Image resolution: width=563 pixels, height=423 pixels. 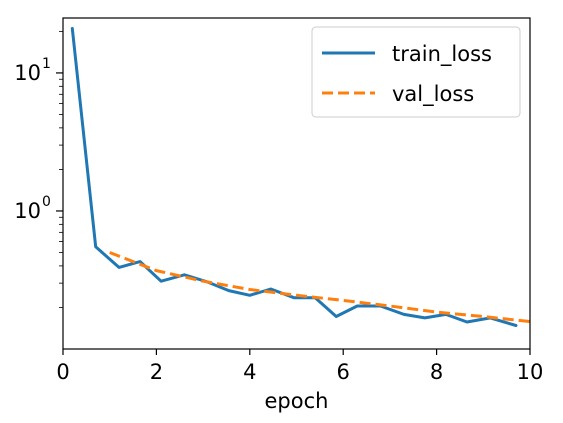 What do you see at coordinates (442, 54) in the screenshot?
I see `legend-label-train-loss: train_loss` at bounding box center [442, 54].